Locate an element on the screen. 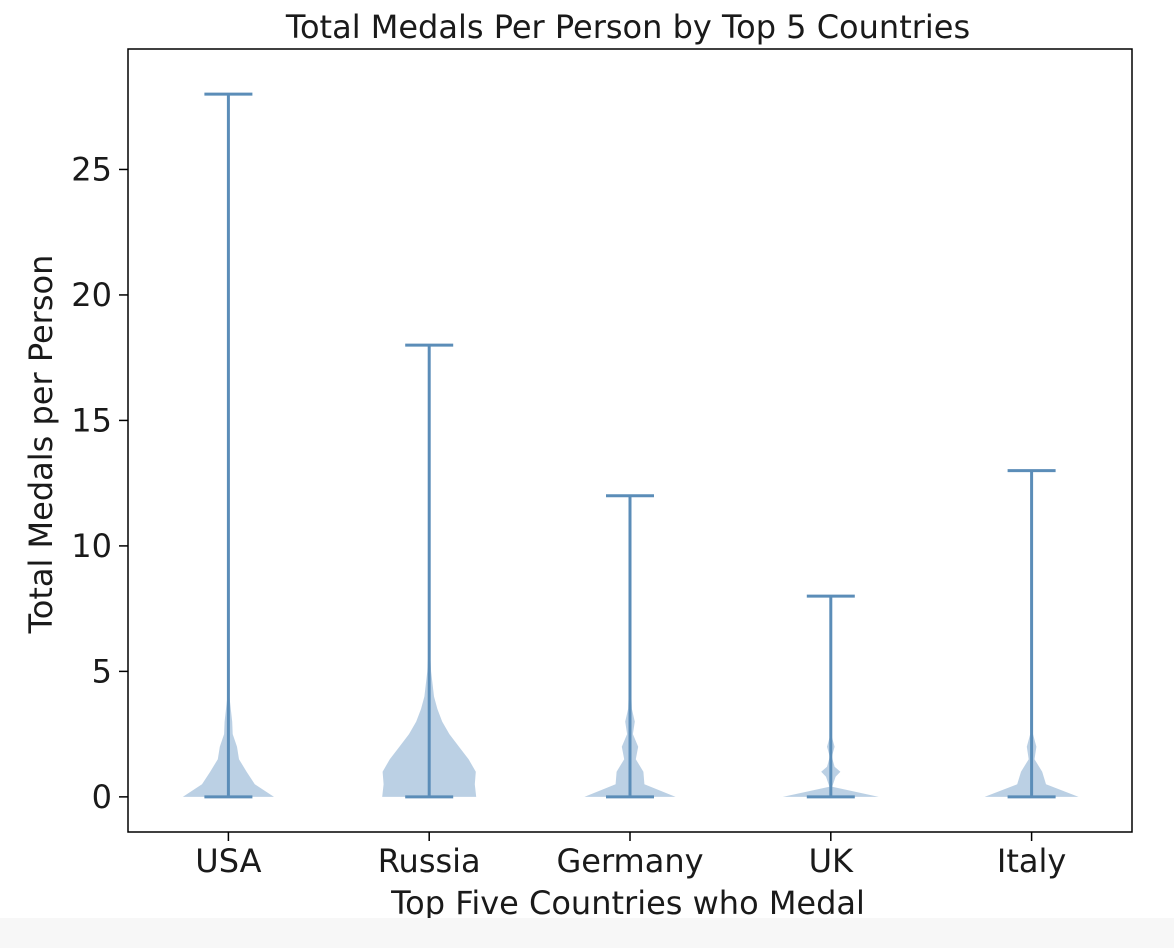 The image size is (1174, 948). x-axis: USA Russia Germany UK Italy is located at coordinates (630, 856).